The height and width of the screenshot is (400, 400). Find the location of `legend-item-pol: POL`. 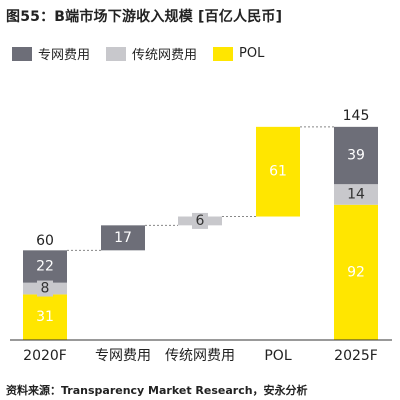

legend-item-pol: POL is located at coordinates (238, 53).